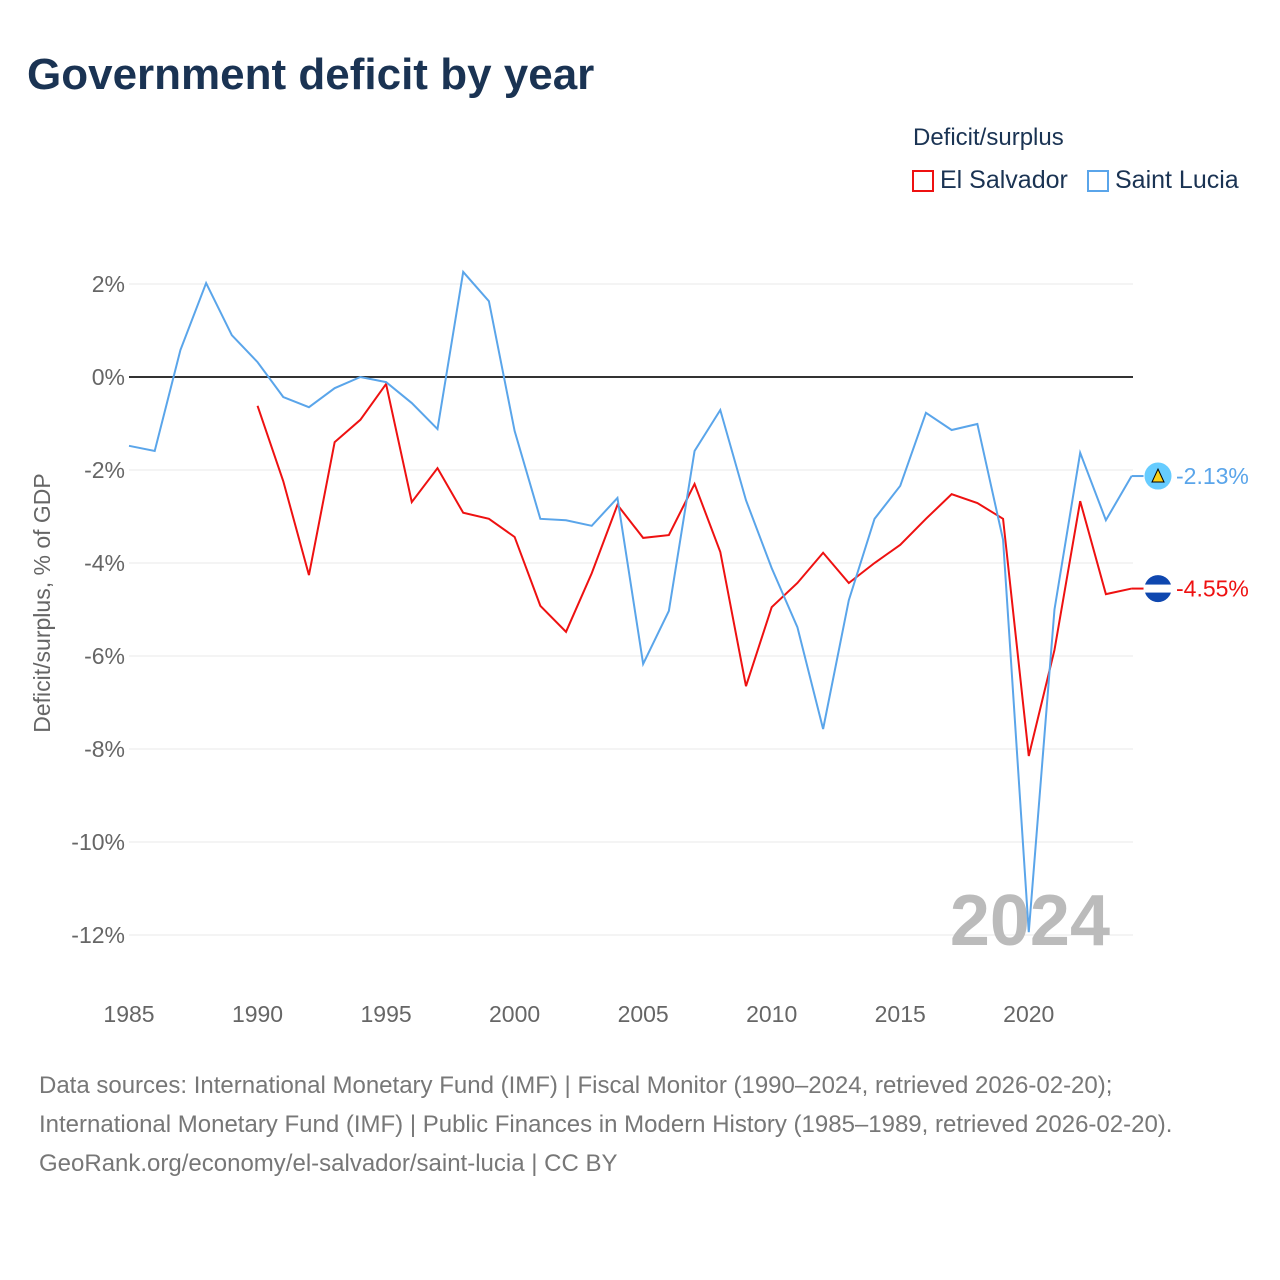 The image size is (1280, 1280). I want to click on x-tick-label: 1985, so click(128, 1014).